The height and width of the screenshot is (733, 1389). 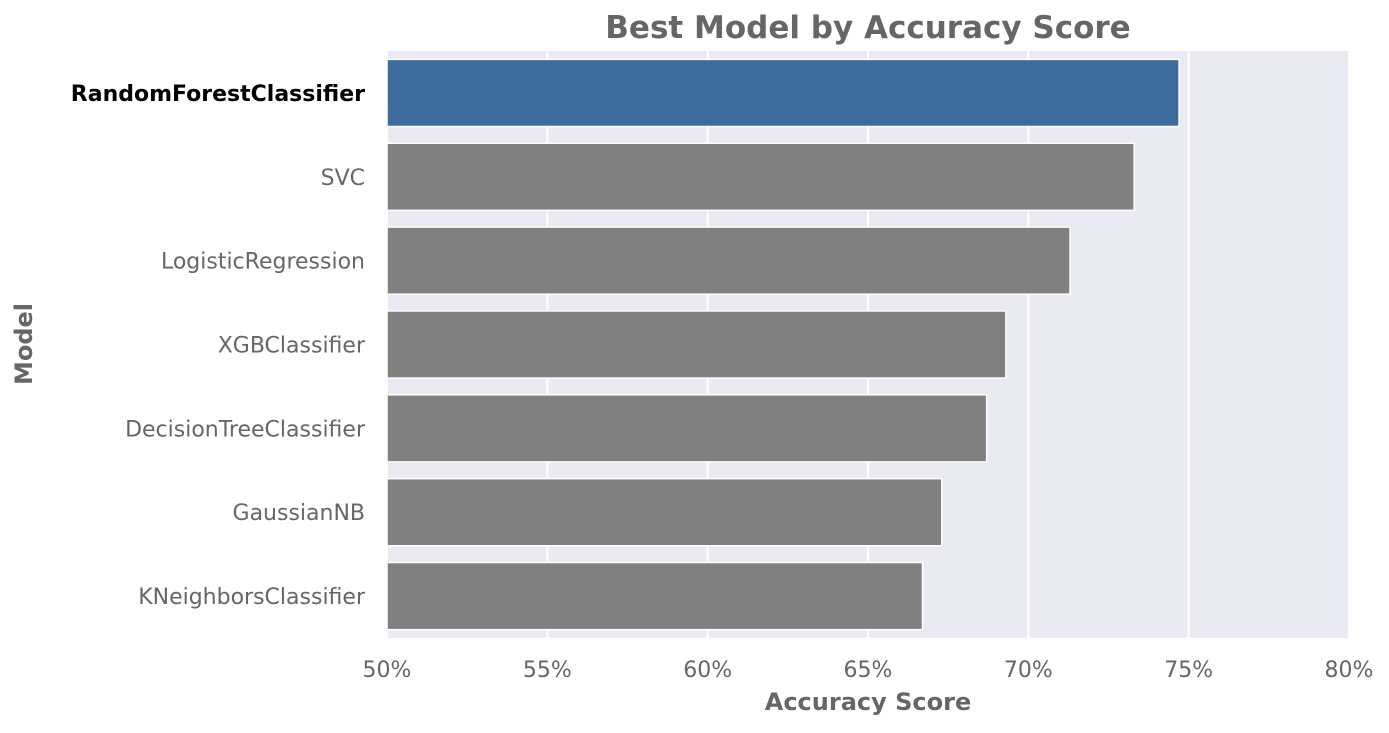 I want to click on x-axis-label: Accuracy Score, so click(x=868, y=702).